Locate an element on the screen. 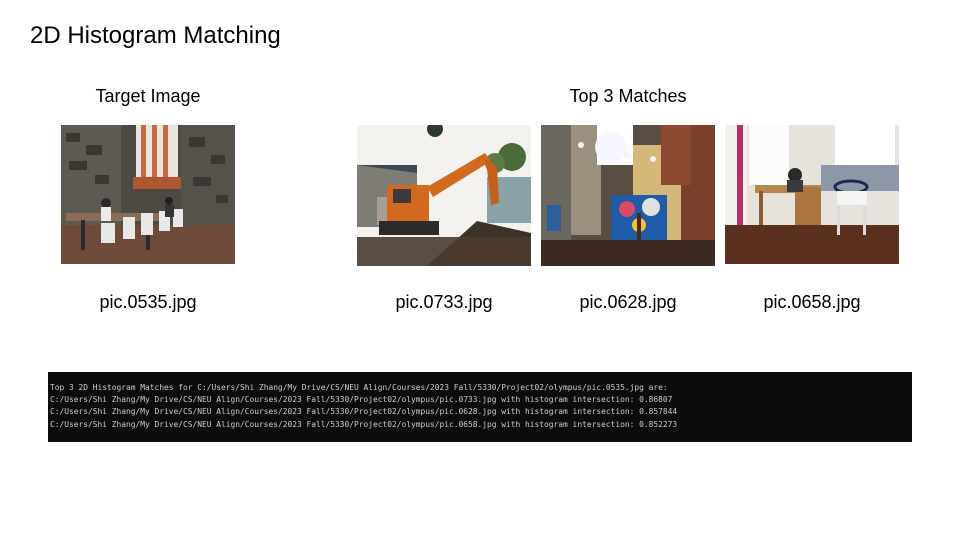 This screenshot has height=540, width=960. target-filename: pic.0535.jpg is located at coordinates (148, 302).